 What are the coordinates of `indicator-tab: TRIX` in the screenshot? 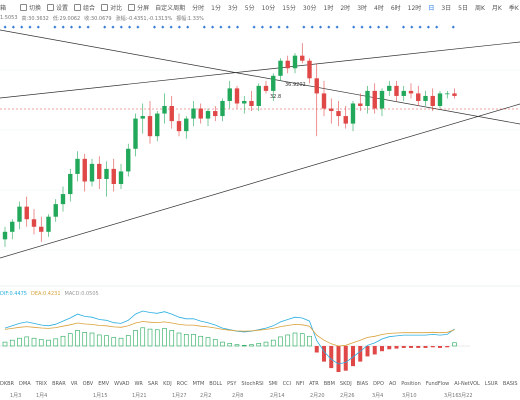 It's located at (41, 384).